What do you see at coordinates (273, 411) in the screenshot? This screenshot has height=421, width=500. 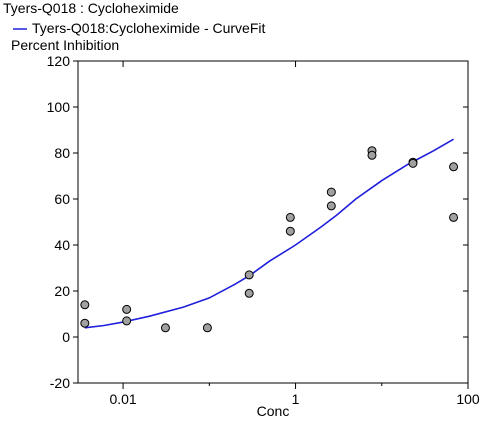 I see `x-axis-label: Conc` at bounding box center [273, 411].